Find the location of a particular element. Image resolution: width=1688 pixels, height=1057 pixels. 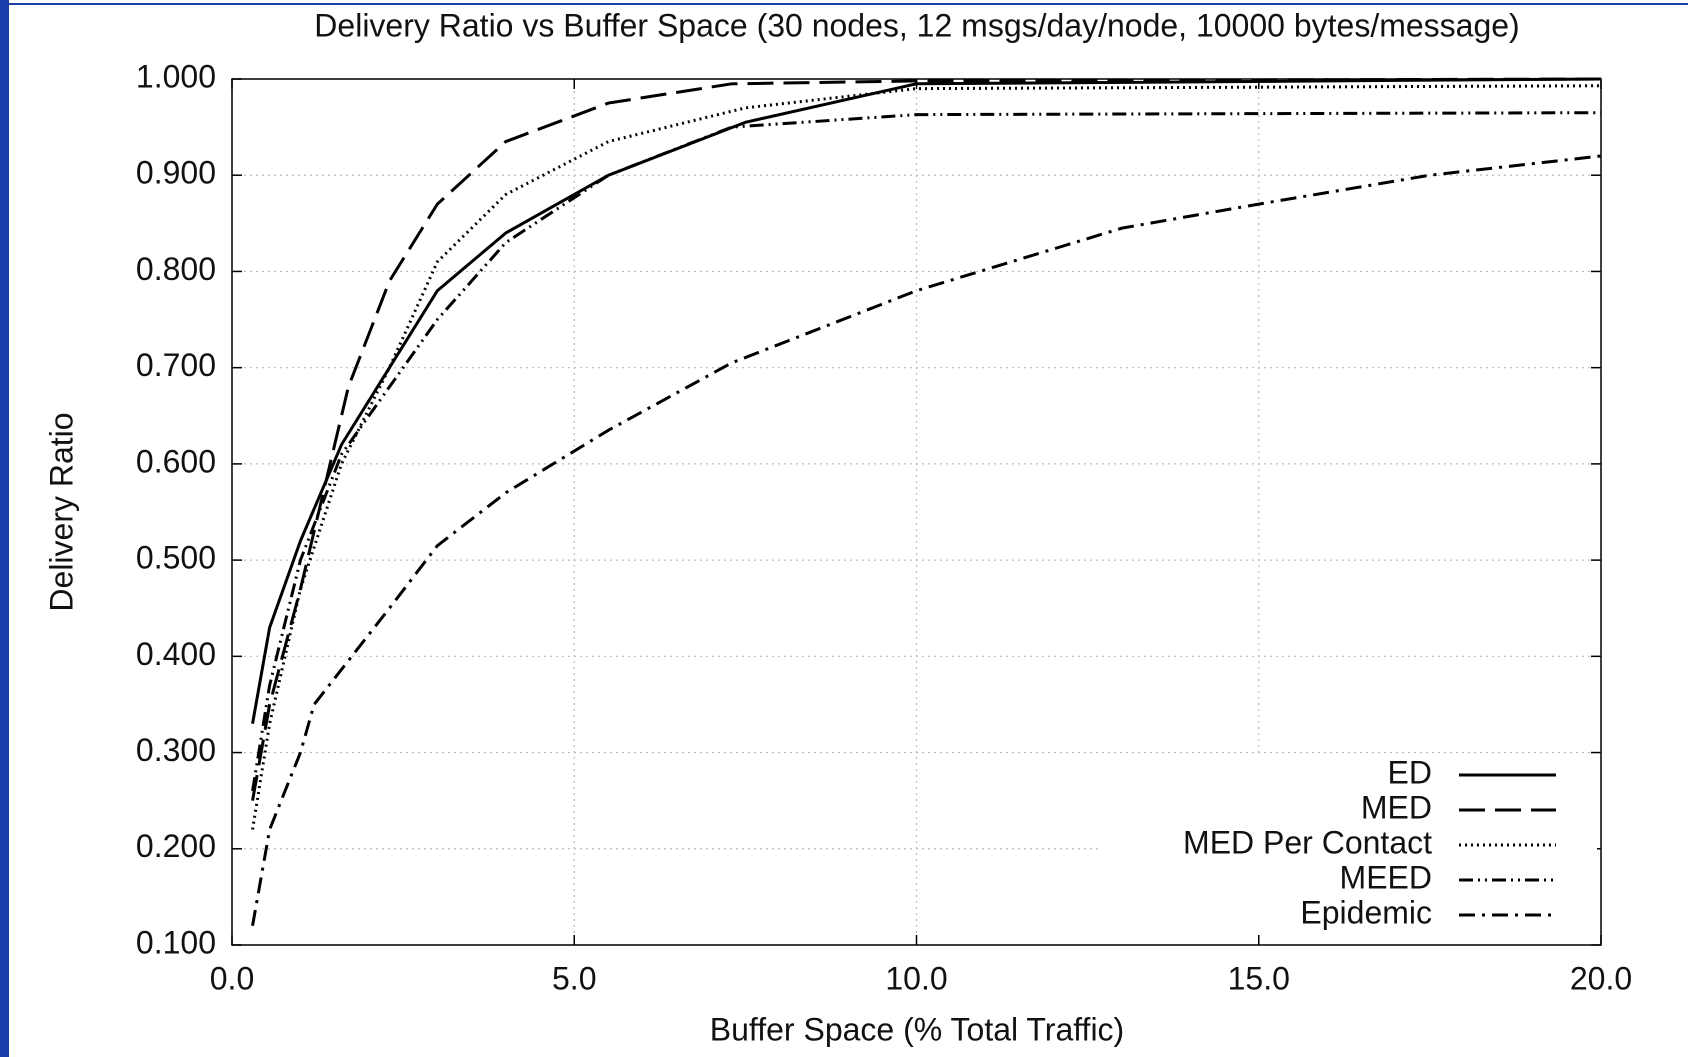

x-tick-label: 5.0 is located at coordinates (574, 978).